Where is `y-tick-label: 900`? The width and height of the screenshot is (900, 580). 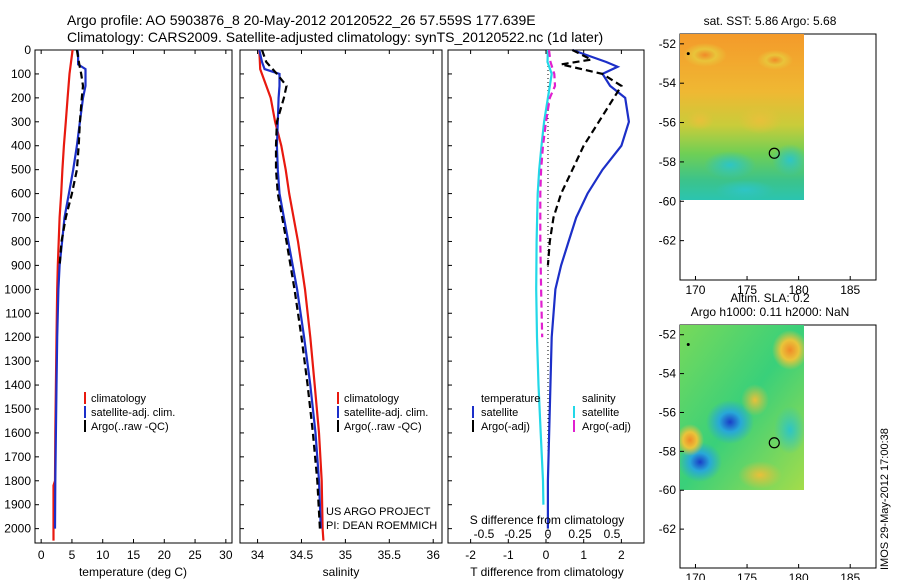
y-tick-label: 900 is located at coordinates (21, 265).